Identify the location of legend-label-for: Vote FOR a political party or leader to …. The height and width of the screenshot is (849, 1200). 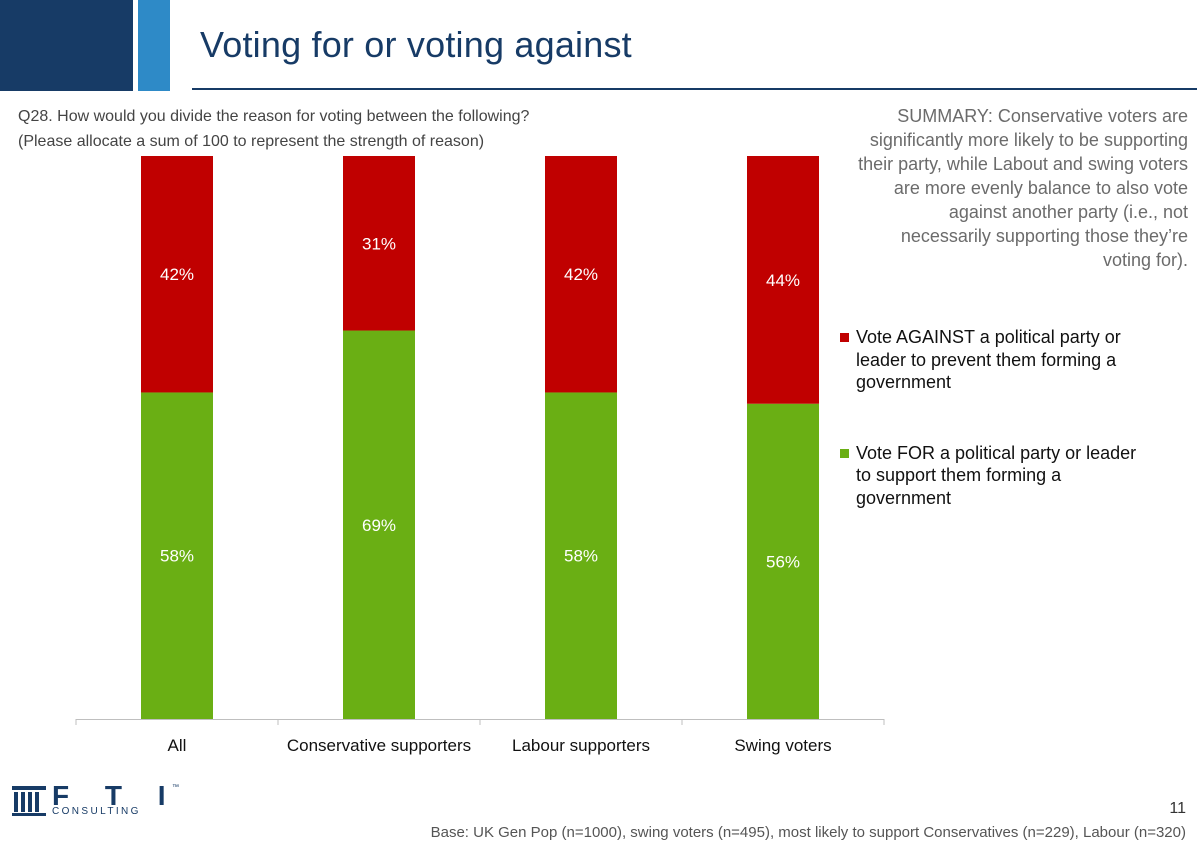
(996, 475).